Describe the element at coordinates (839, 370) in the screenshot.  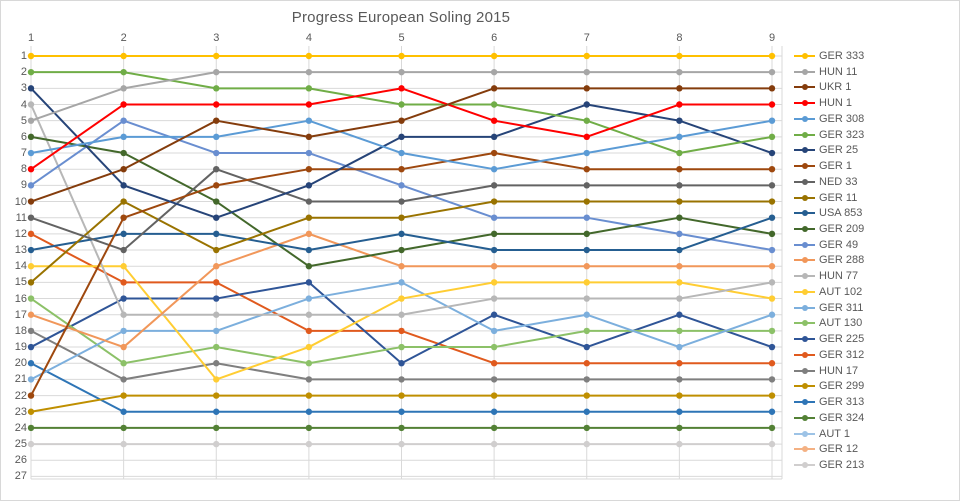
I see `legend-series-label: HUN 17` at that location.